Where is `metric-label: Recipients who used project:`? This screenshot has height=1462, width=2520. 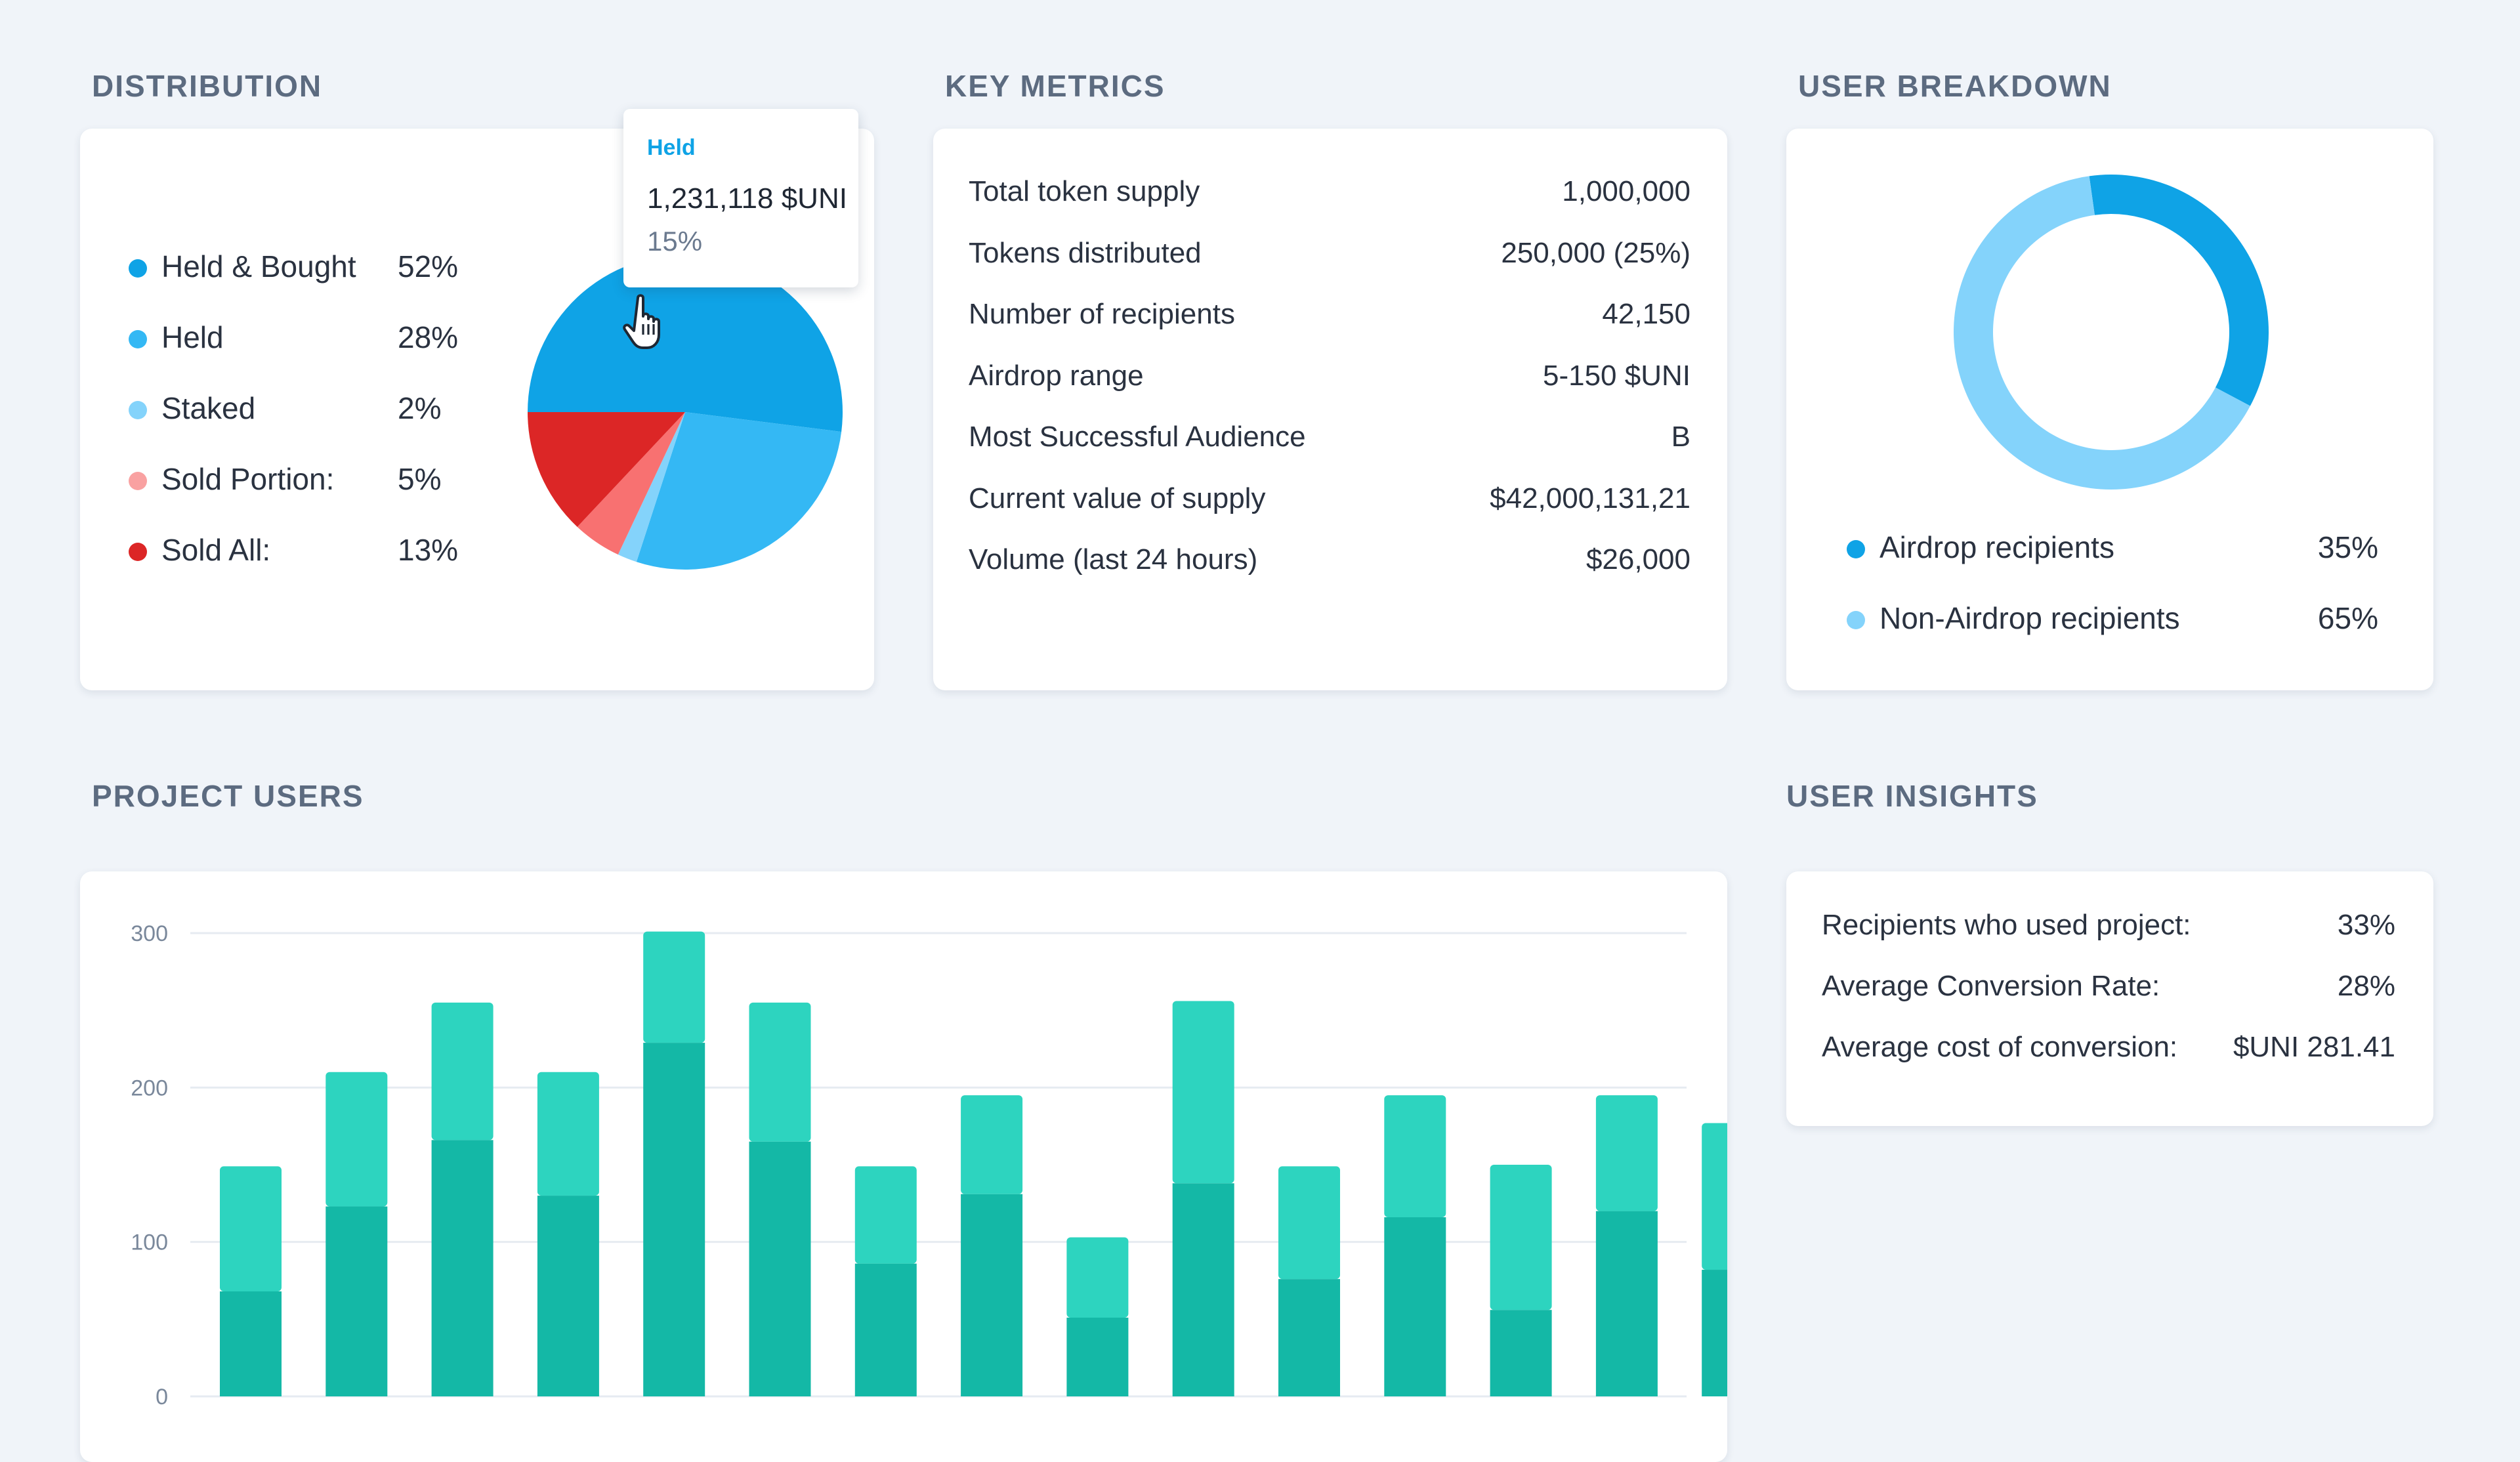
metric-label: Recipients who used project: is located at coordinates (2006, 925).